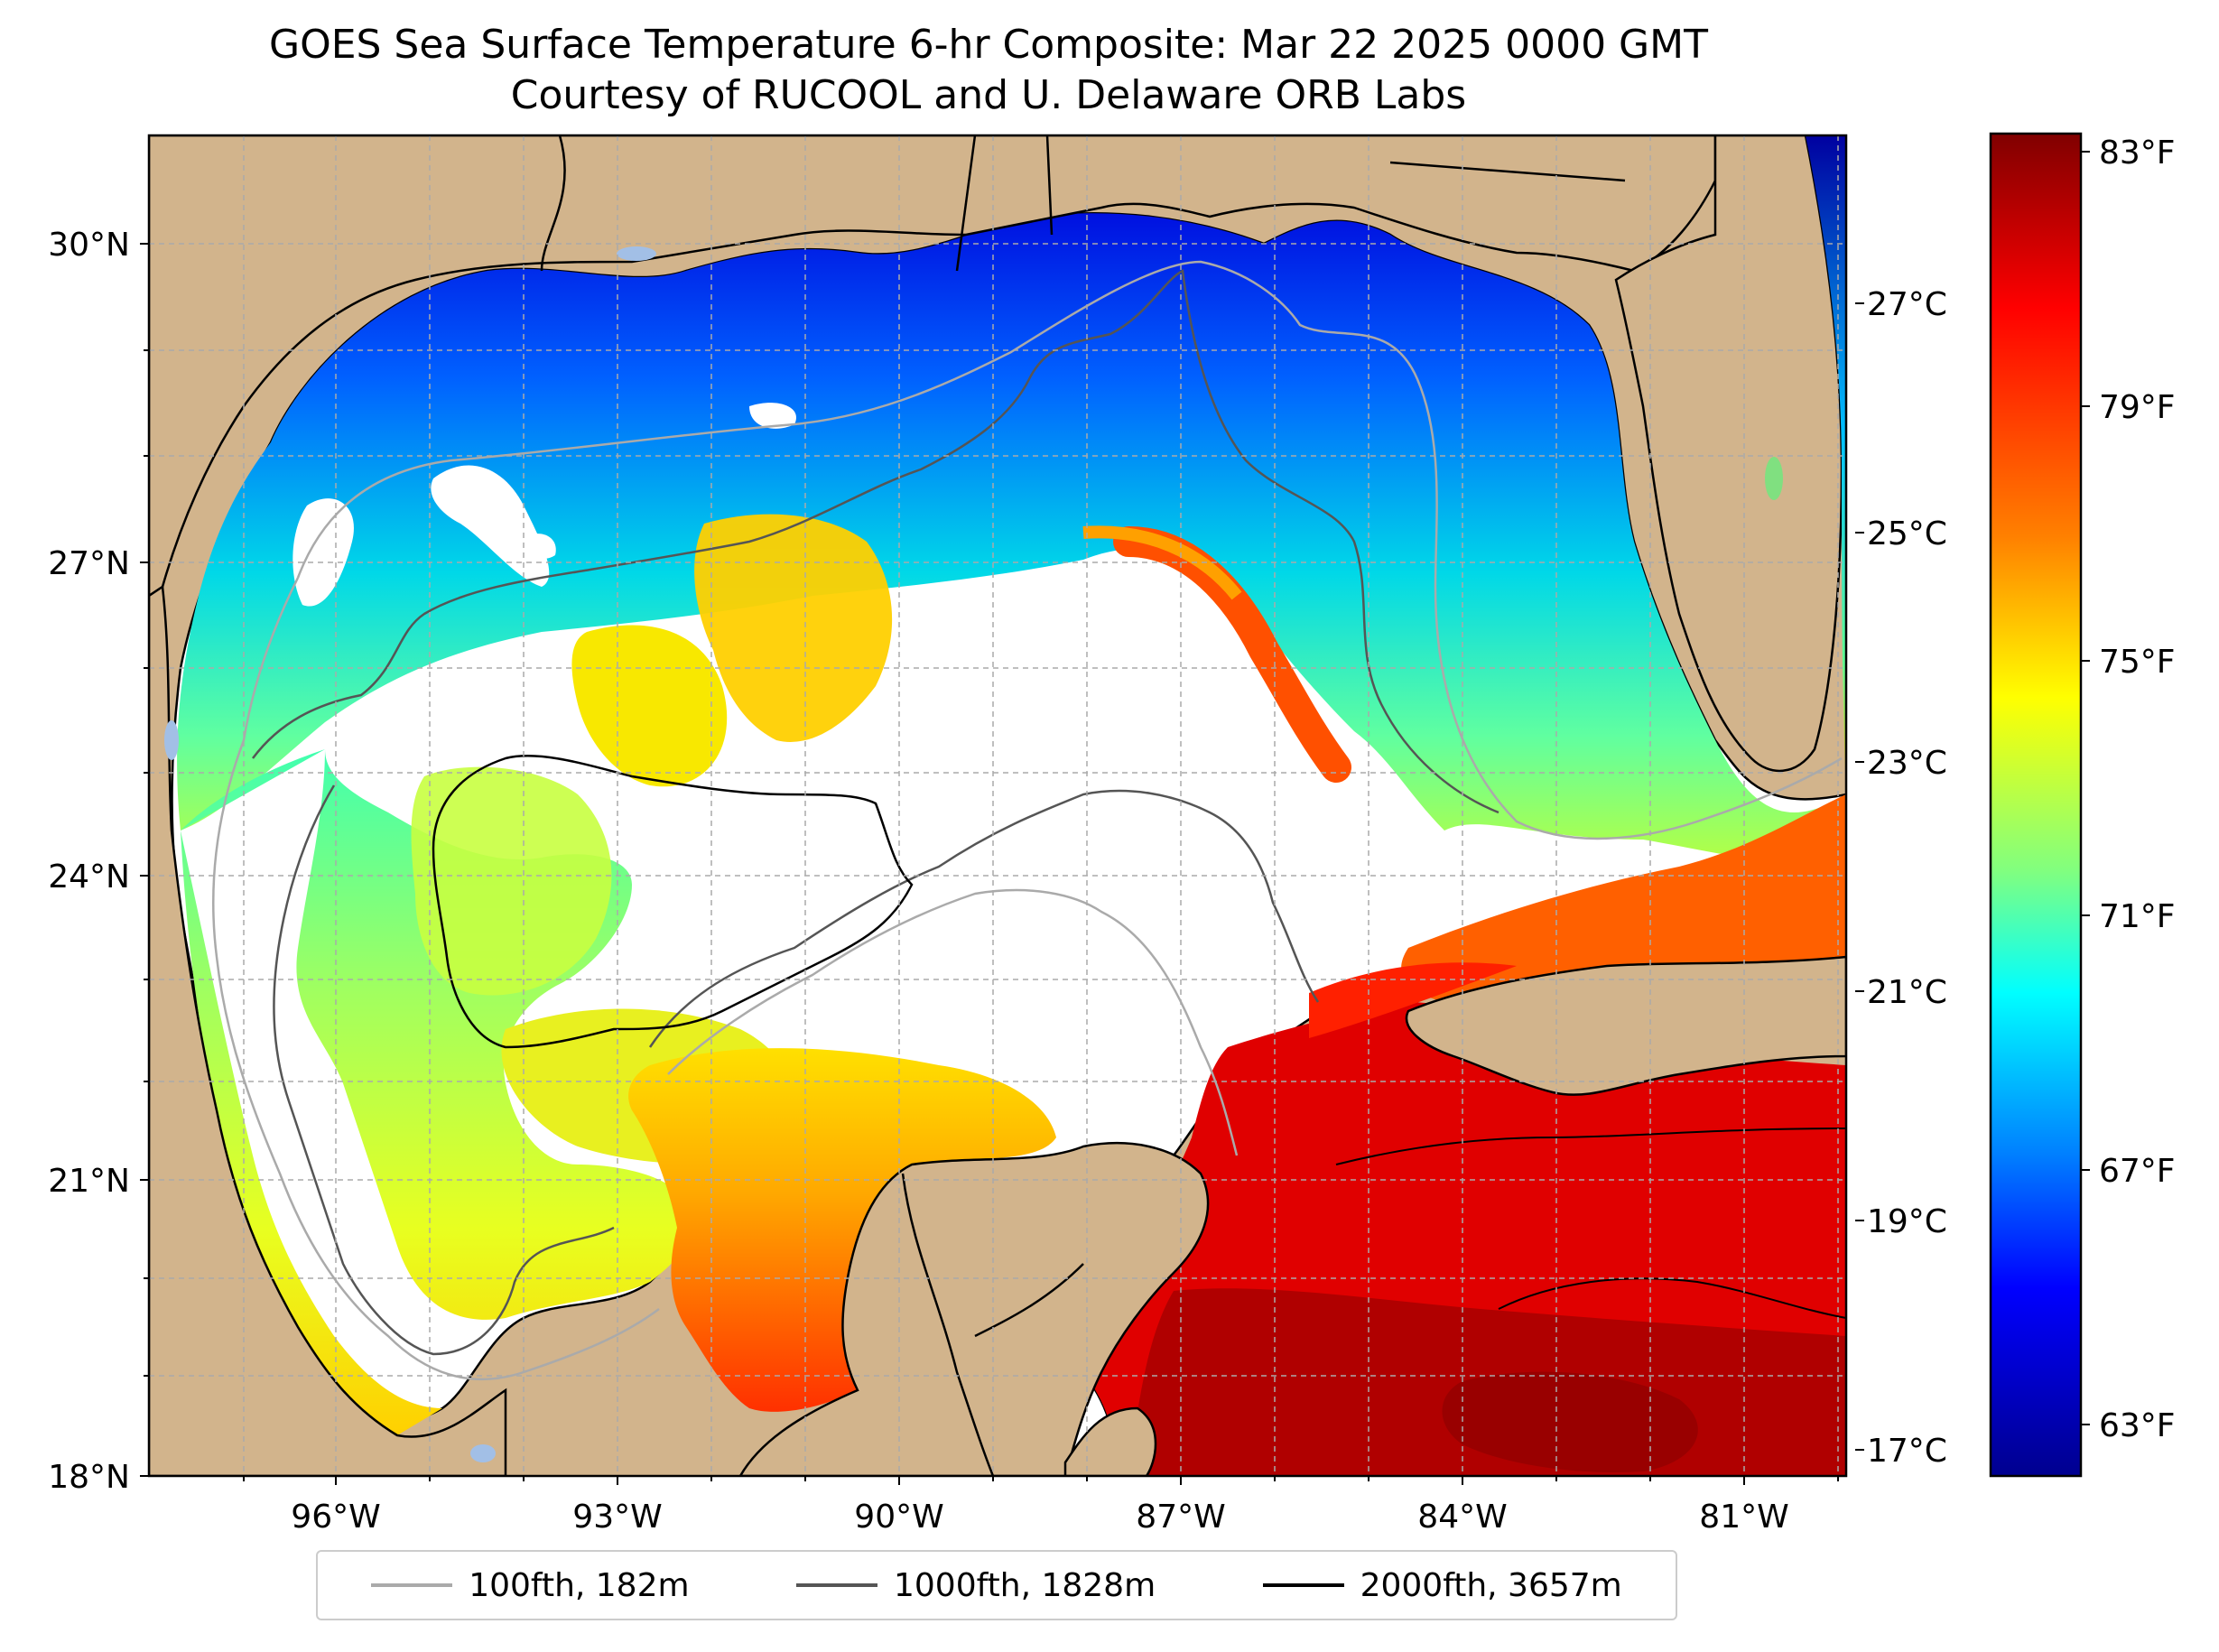  What do you see at coordinates (2137, 407) in the screenshot?
I see `colorbar-f-label: 79°F` at bounding box center [2137, 407].